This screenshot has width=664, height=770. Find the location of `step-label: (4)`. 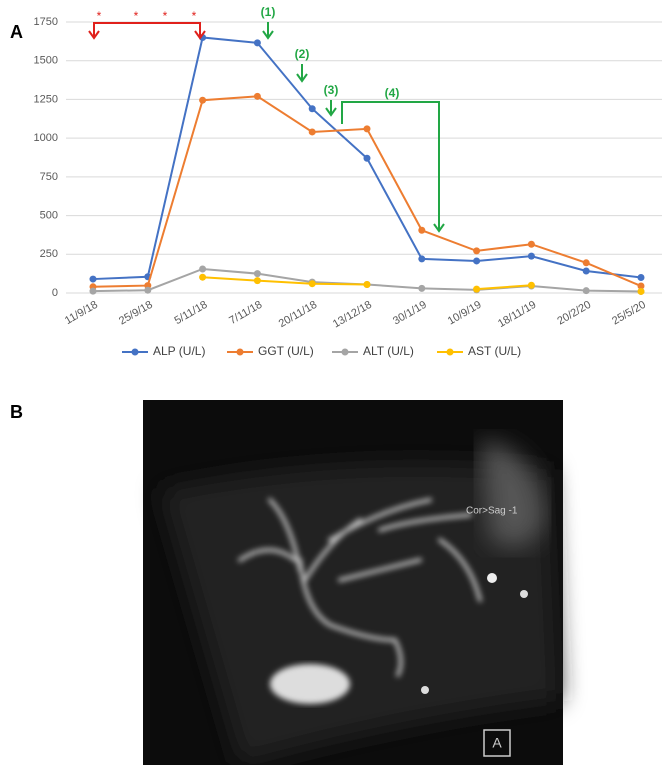

step-label: (4) is located at coordinates (392, 93).